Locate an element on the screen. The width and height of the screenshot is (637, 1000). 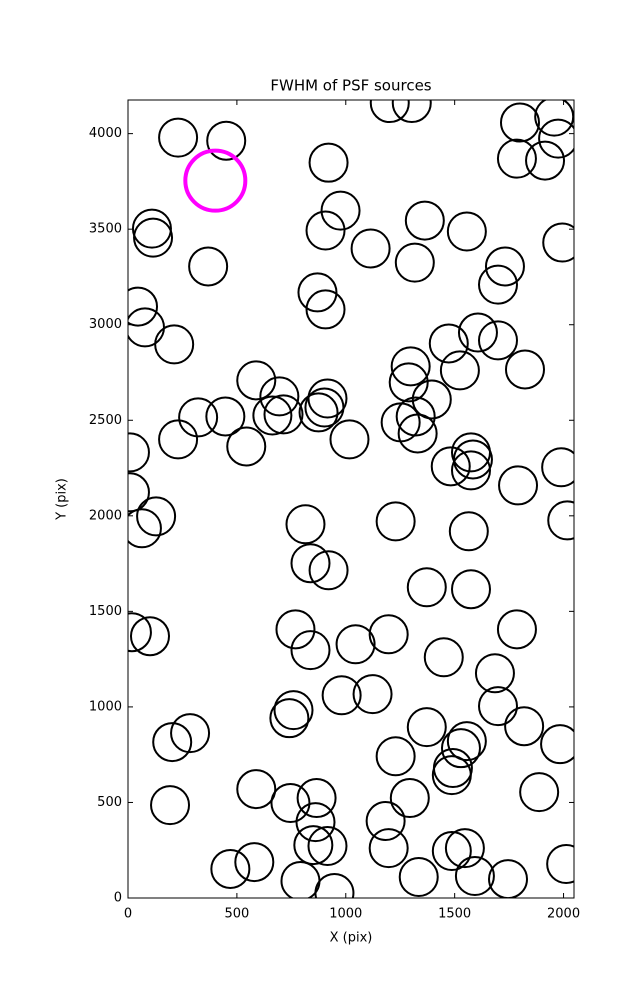
x-tick-label: 500 is located at coordinates (236, 914).